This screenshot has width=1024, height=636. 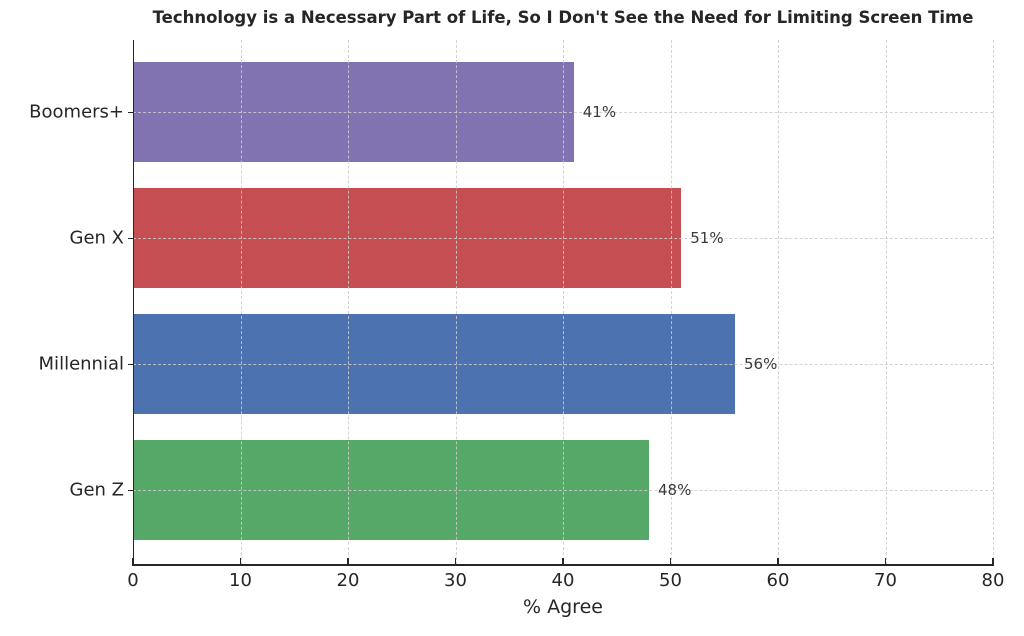 I want to click on bar-value-label: 56%, so click(x=761, y=364).